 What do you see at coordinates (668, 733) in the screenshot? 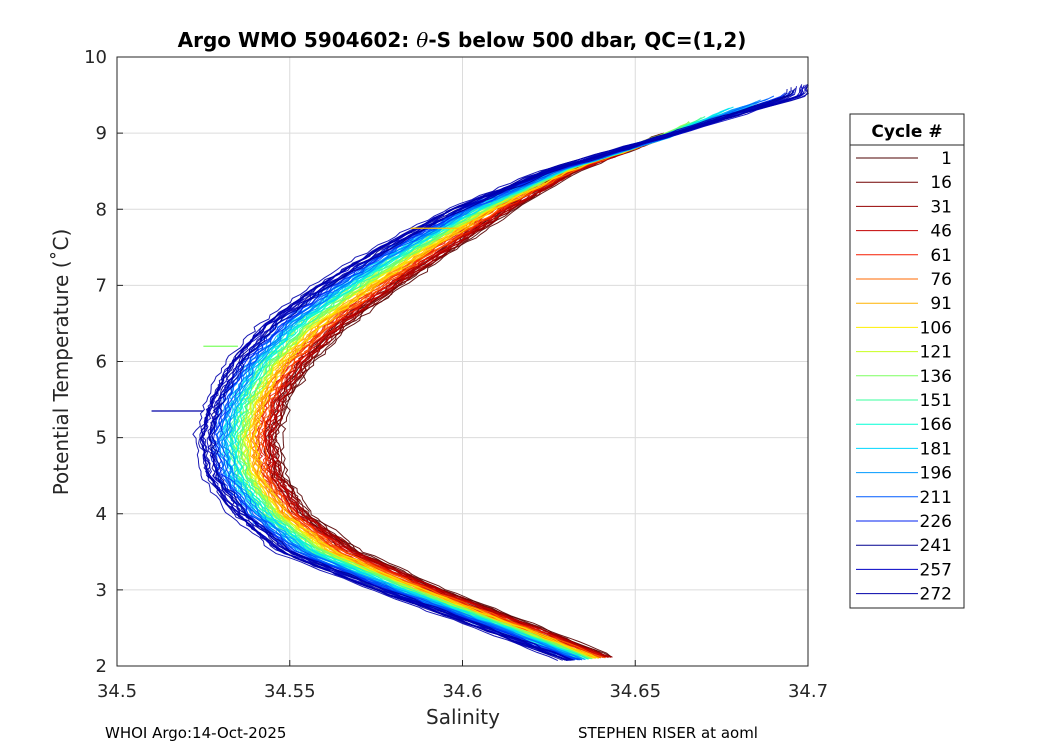
I see `footer-credit-right: STEPHEN RISER at aoml` at bounding box center [668, 733].